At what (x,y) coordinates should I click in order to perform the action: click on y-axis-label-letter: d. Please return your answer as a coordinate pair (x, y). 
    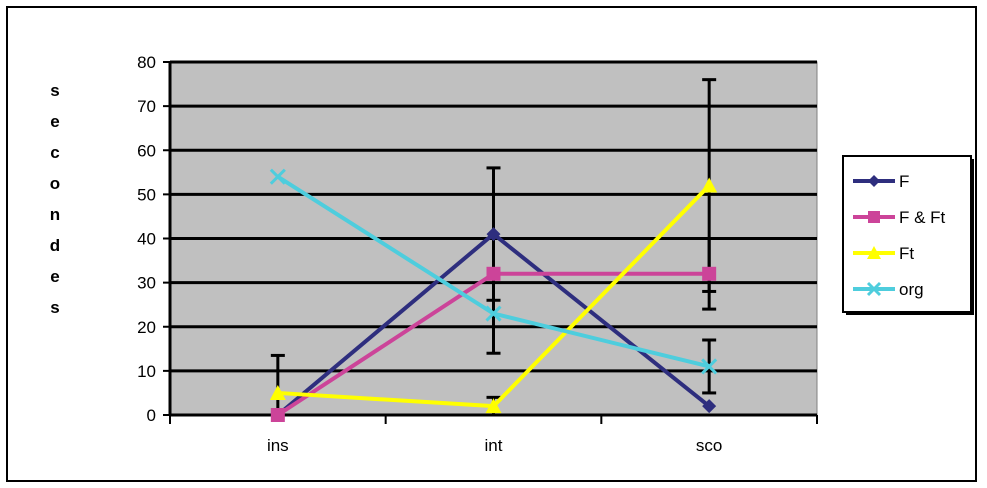
    Looking at the image, I should click on (55, 245).